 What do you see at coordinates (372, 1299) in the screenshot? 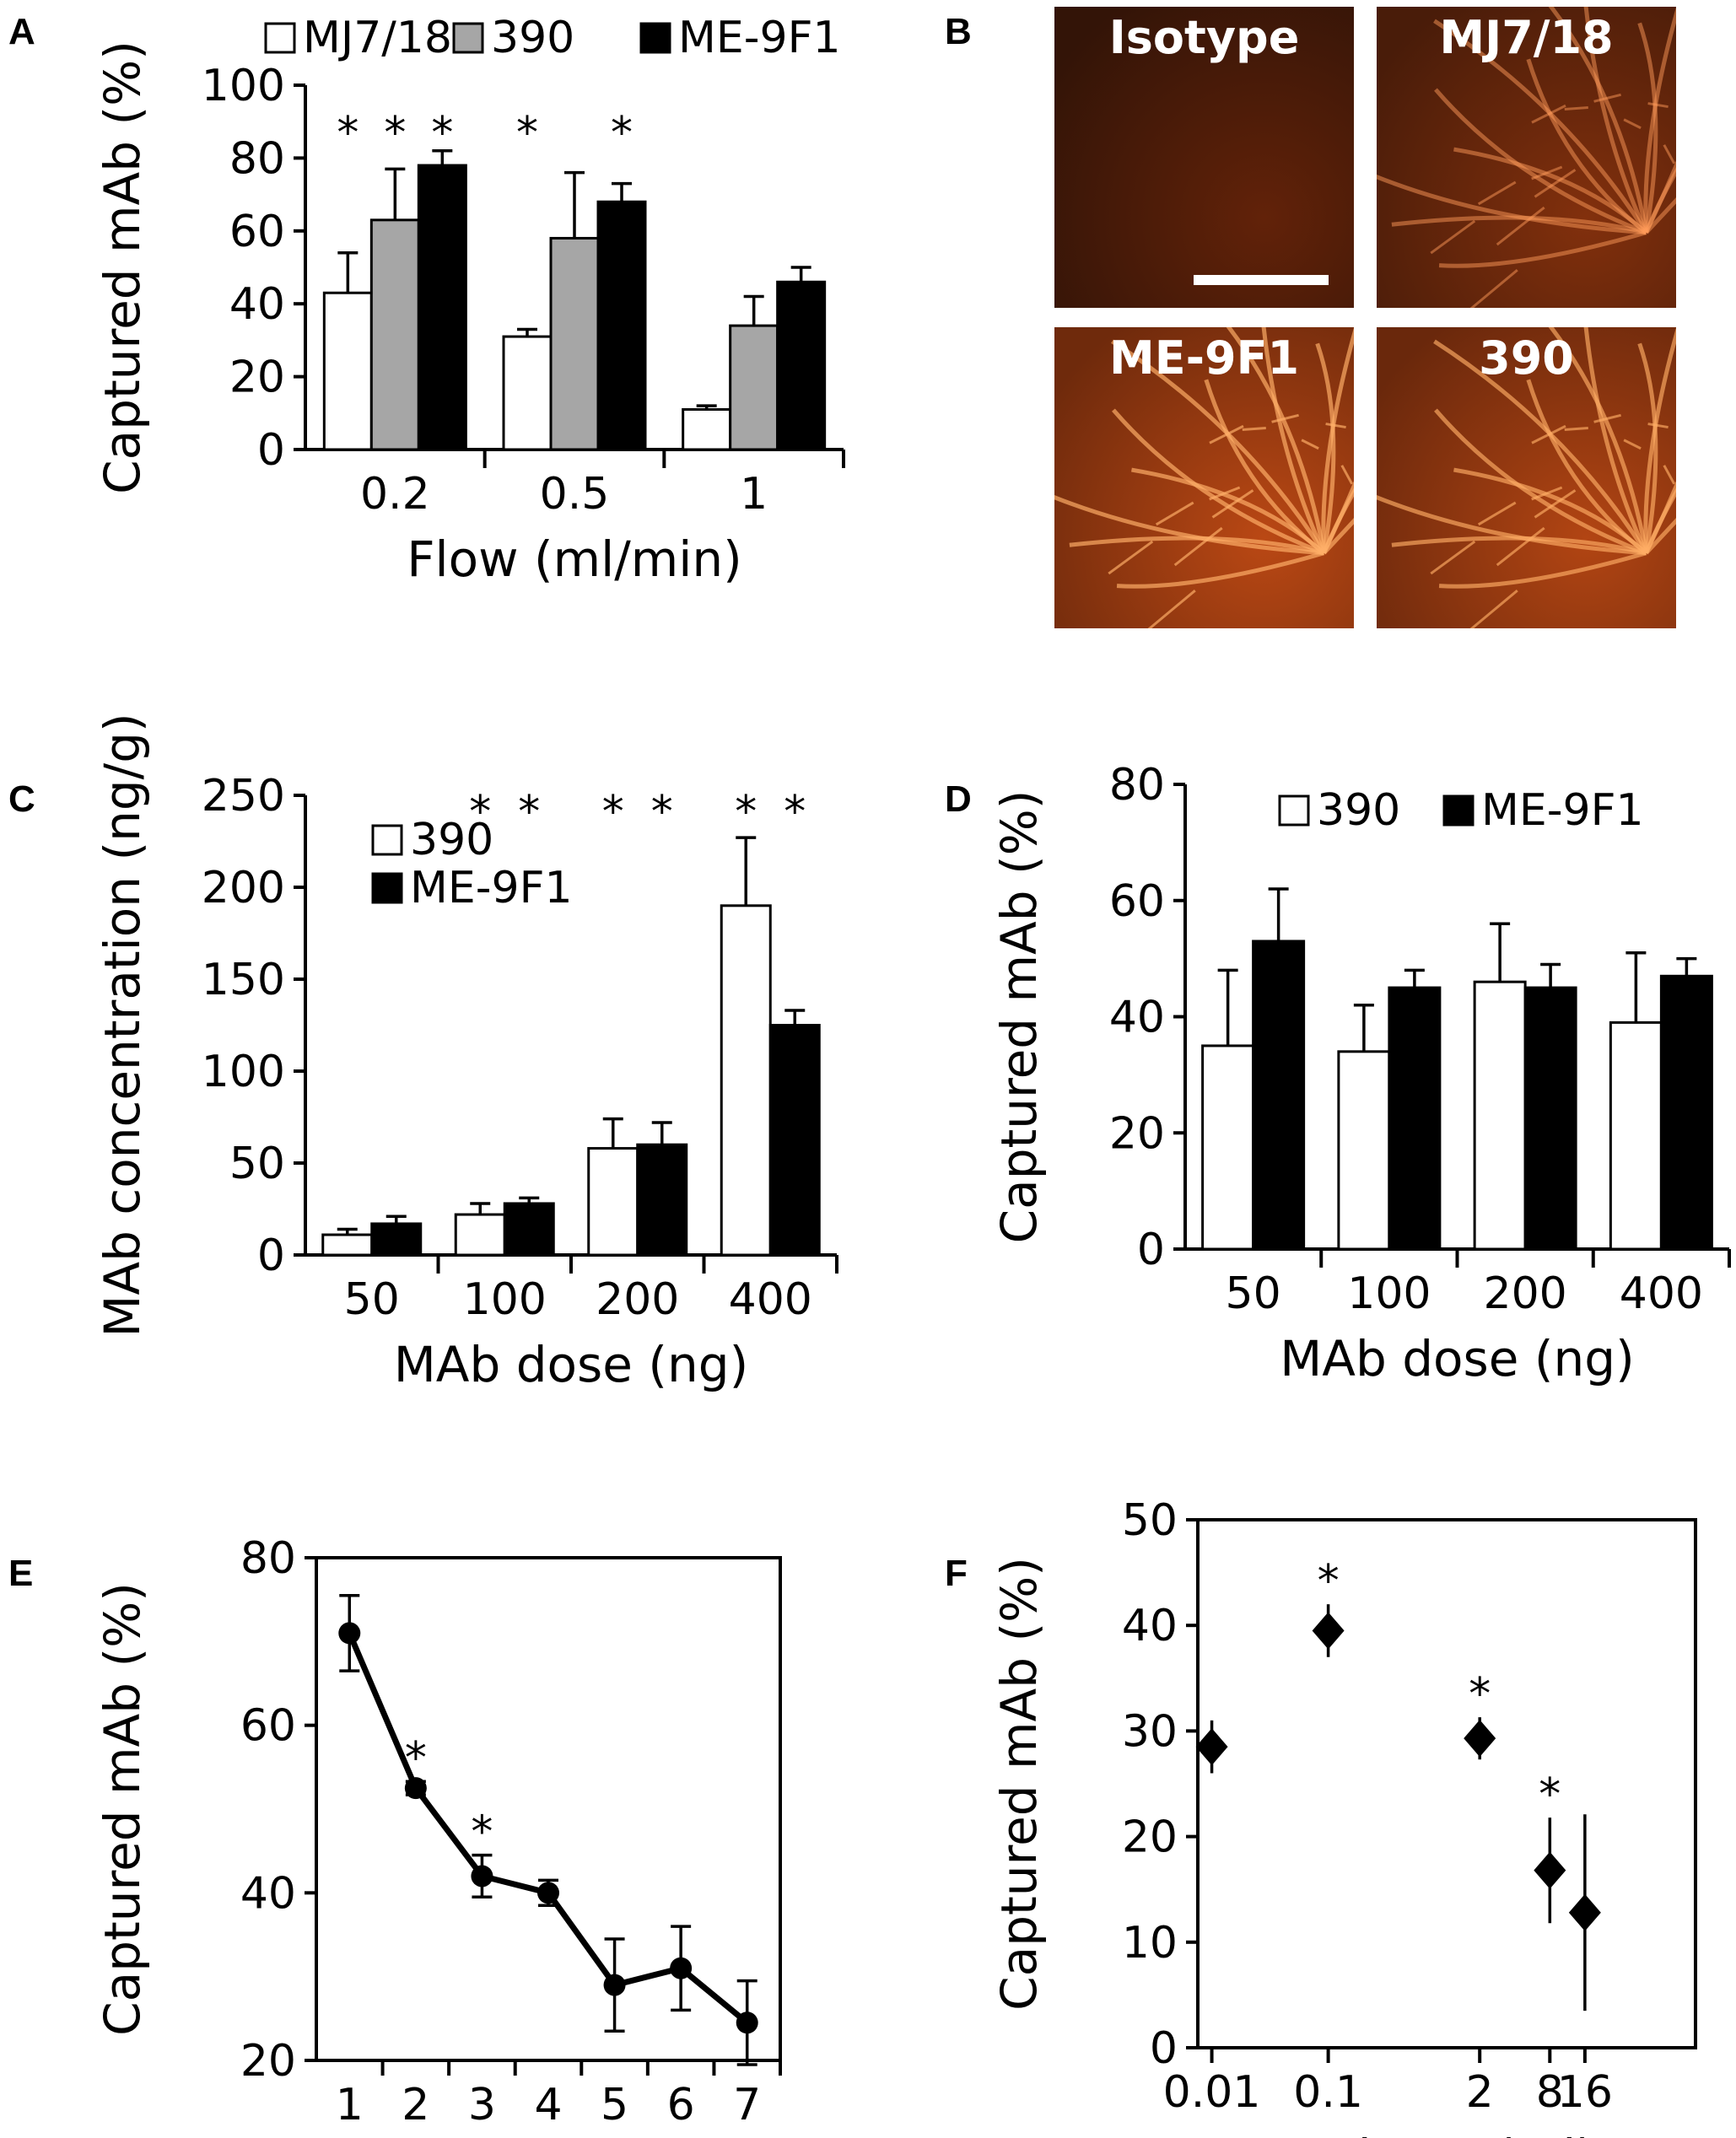
I see `x-tick-label-C: 50` at bounding box center [372, 1299].